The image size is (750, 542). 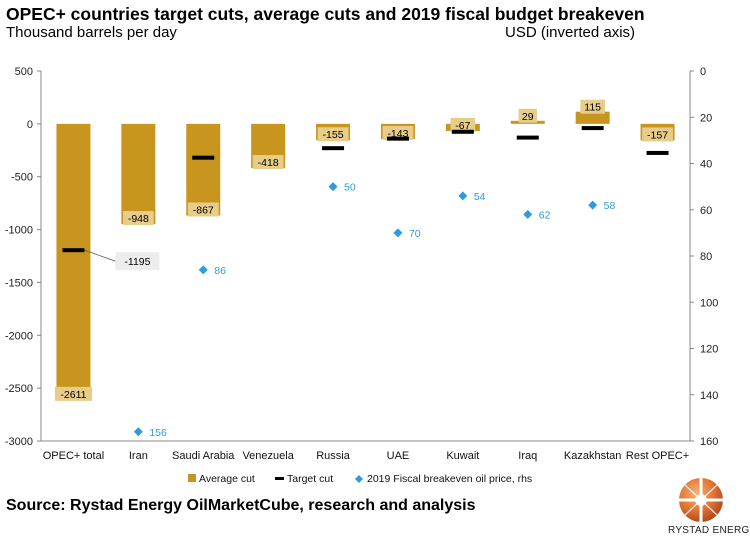 I want to click on category-label: Iran, so click(x=138, y=456).